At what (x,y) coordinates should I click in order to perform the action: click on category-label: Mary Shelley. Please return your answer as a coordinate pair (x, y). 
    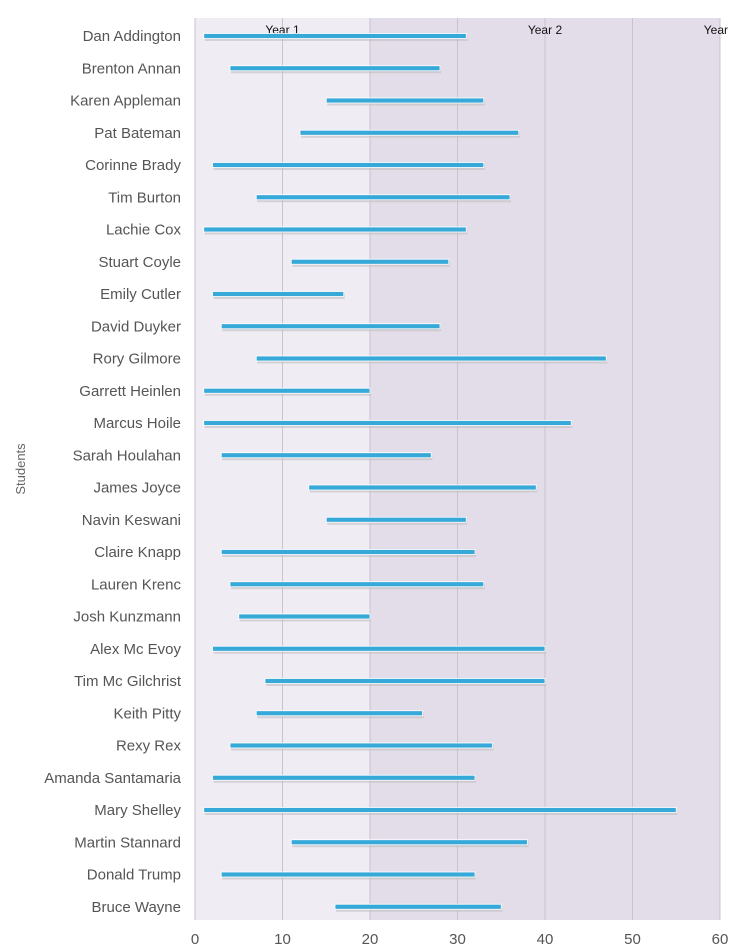
    Looking at the image, I should click on (137, 810).